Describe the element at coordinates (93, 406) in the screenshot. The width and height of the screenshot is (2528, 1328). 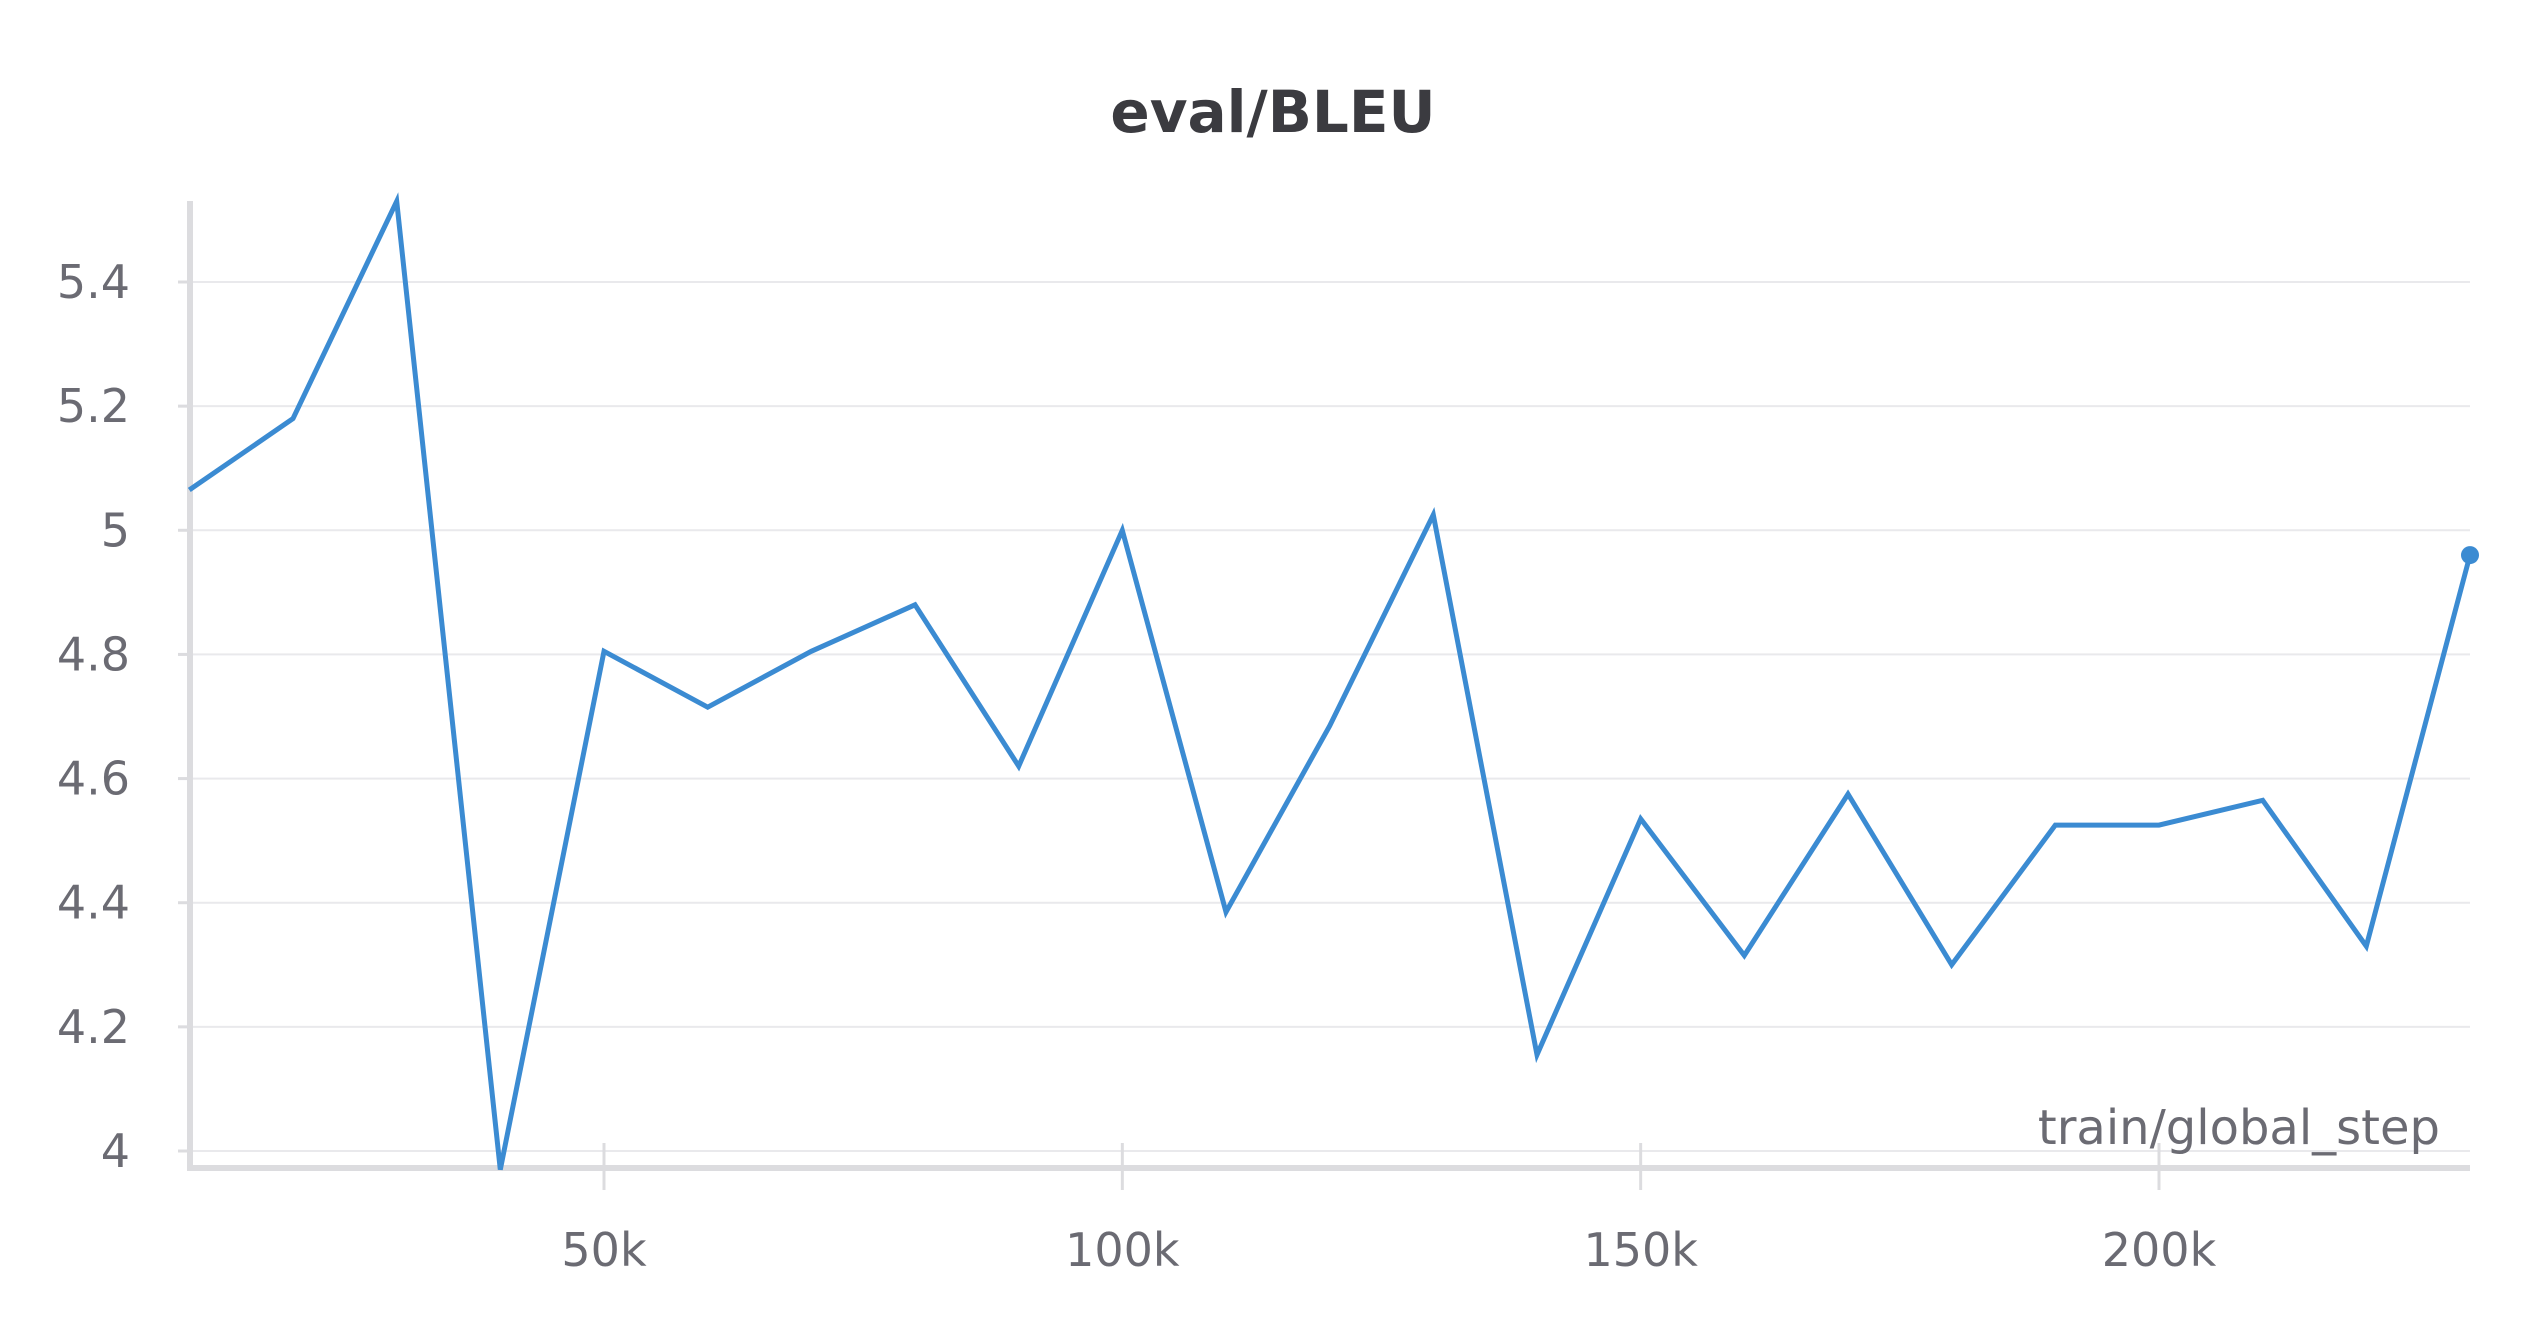
I see `y-tick-label: 5.2` at that location.